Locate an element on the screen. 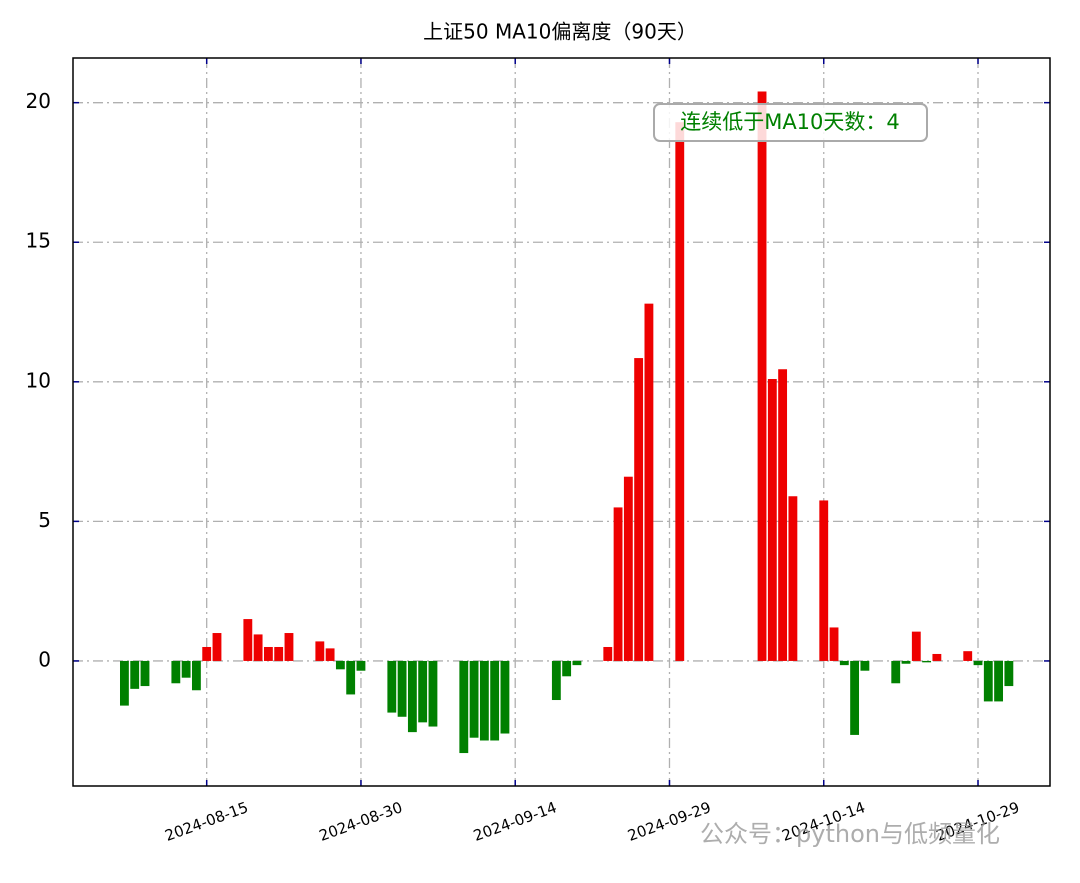  y-tick-label: 20 is located at coordinates (38, 101).